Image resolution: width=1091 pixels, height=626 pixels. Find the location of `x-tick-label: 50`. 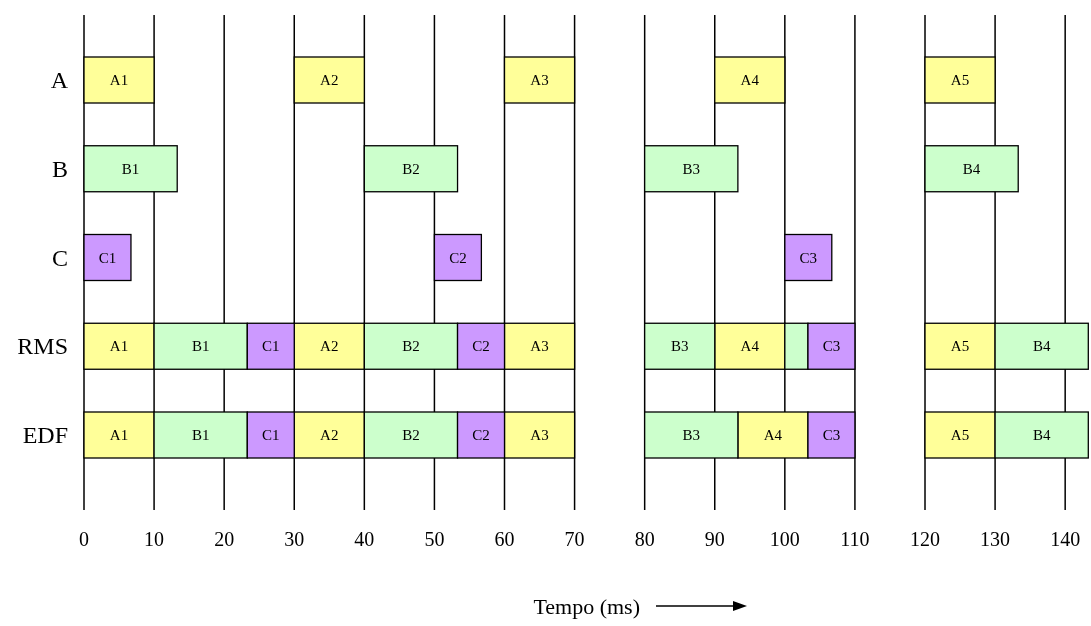

x-tick-label: 50 is located at coordinates (434, 539).